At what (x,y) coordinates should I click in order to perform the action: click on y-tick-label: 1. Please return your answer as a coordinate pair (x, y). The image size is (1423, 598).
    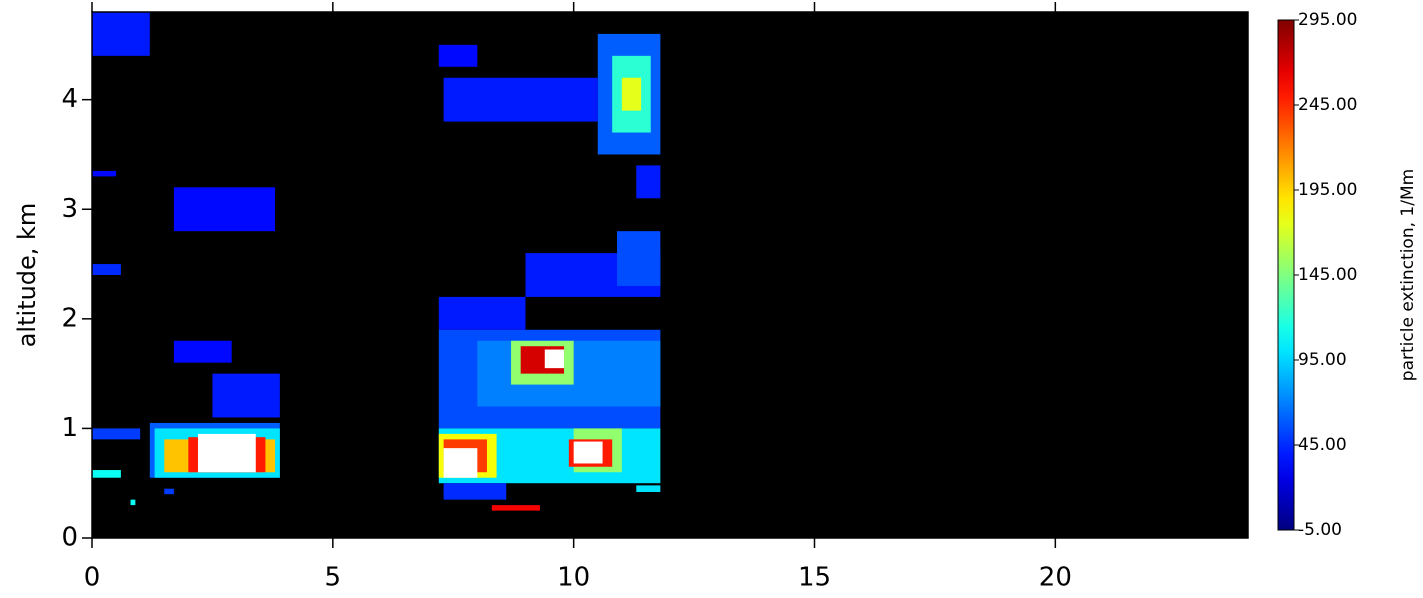
    Looking at the image, I should click on (69, 428).